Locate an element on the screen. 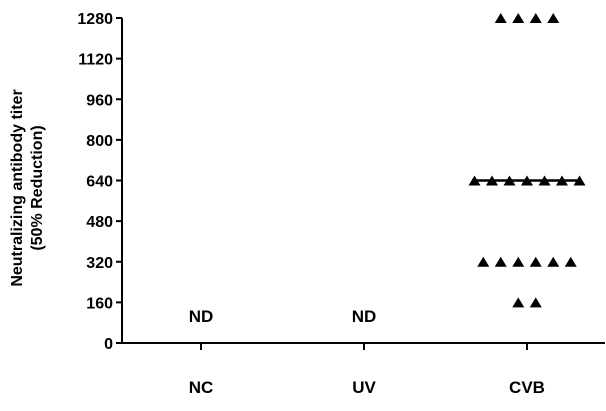 The height and width of the screenshot is (411, 606). y-tick-label: 1120 is located at coordinates (95, 60).